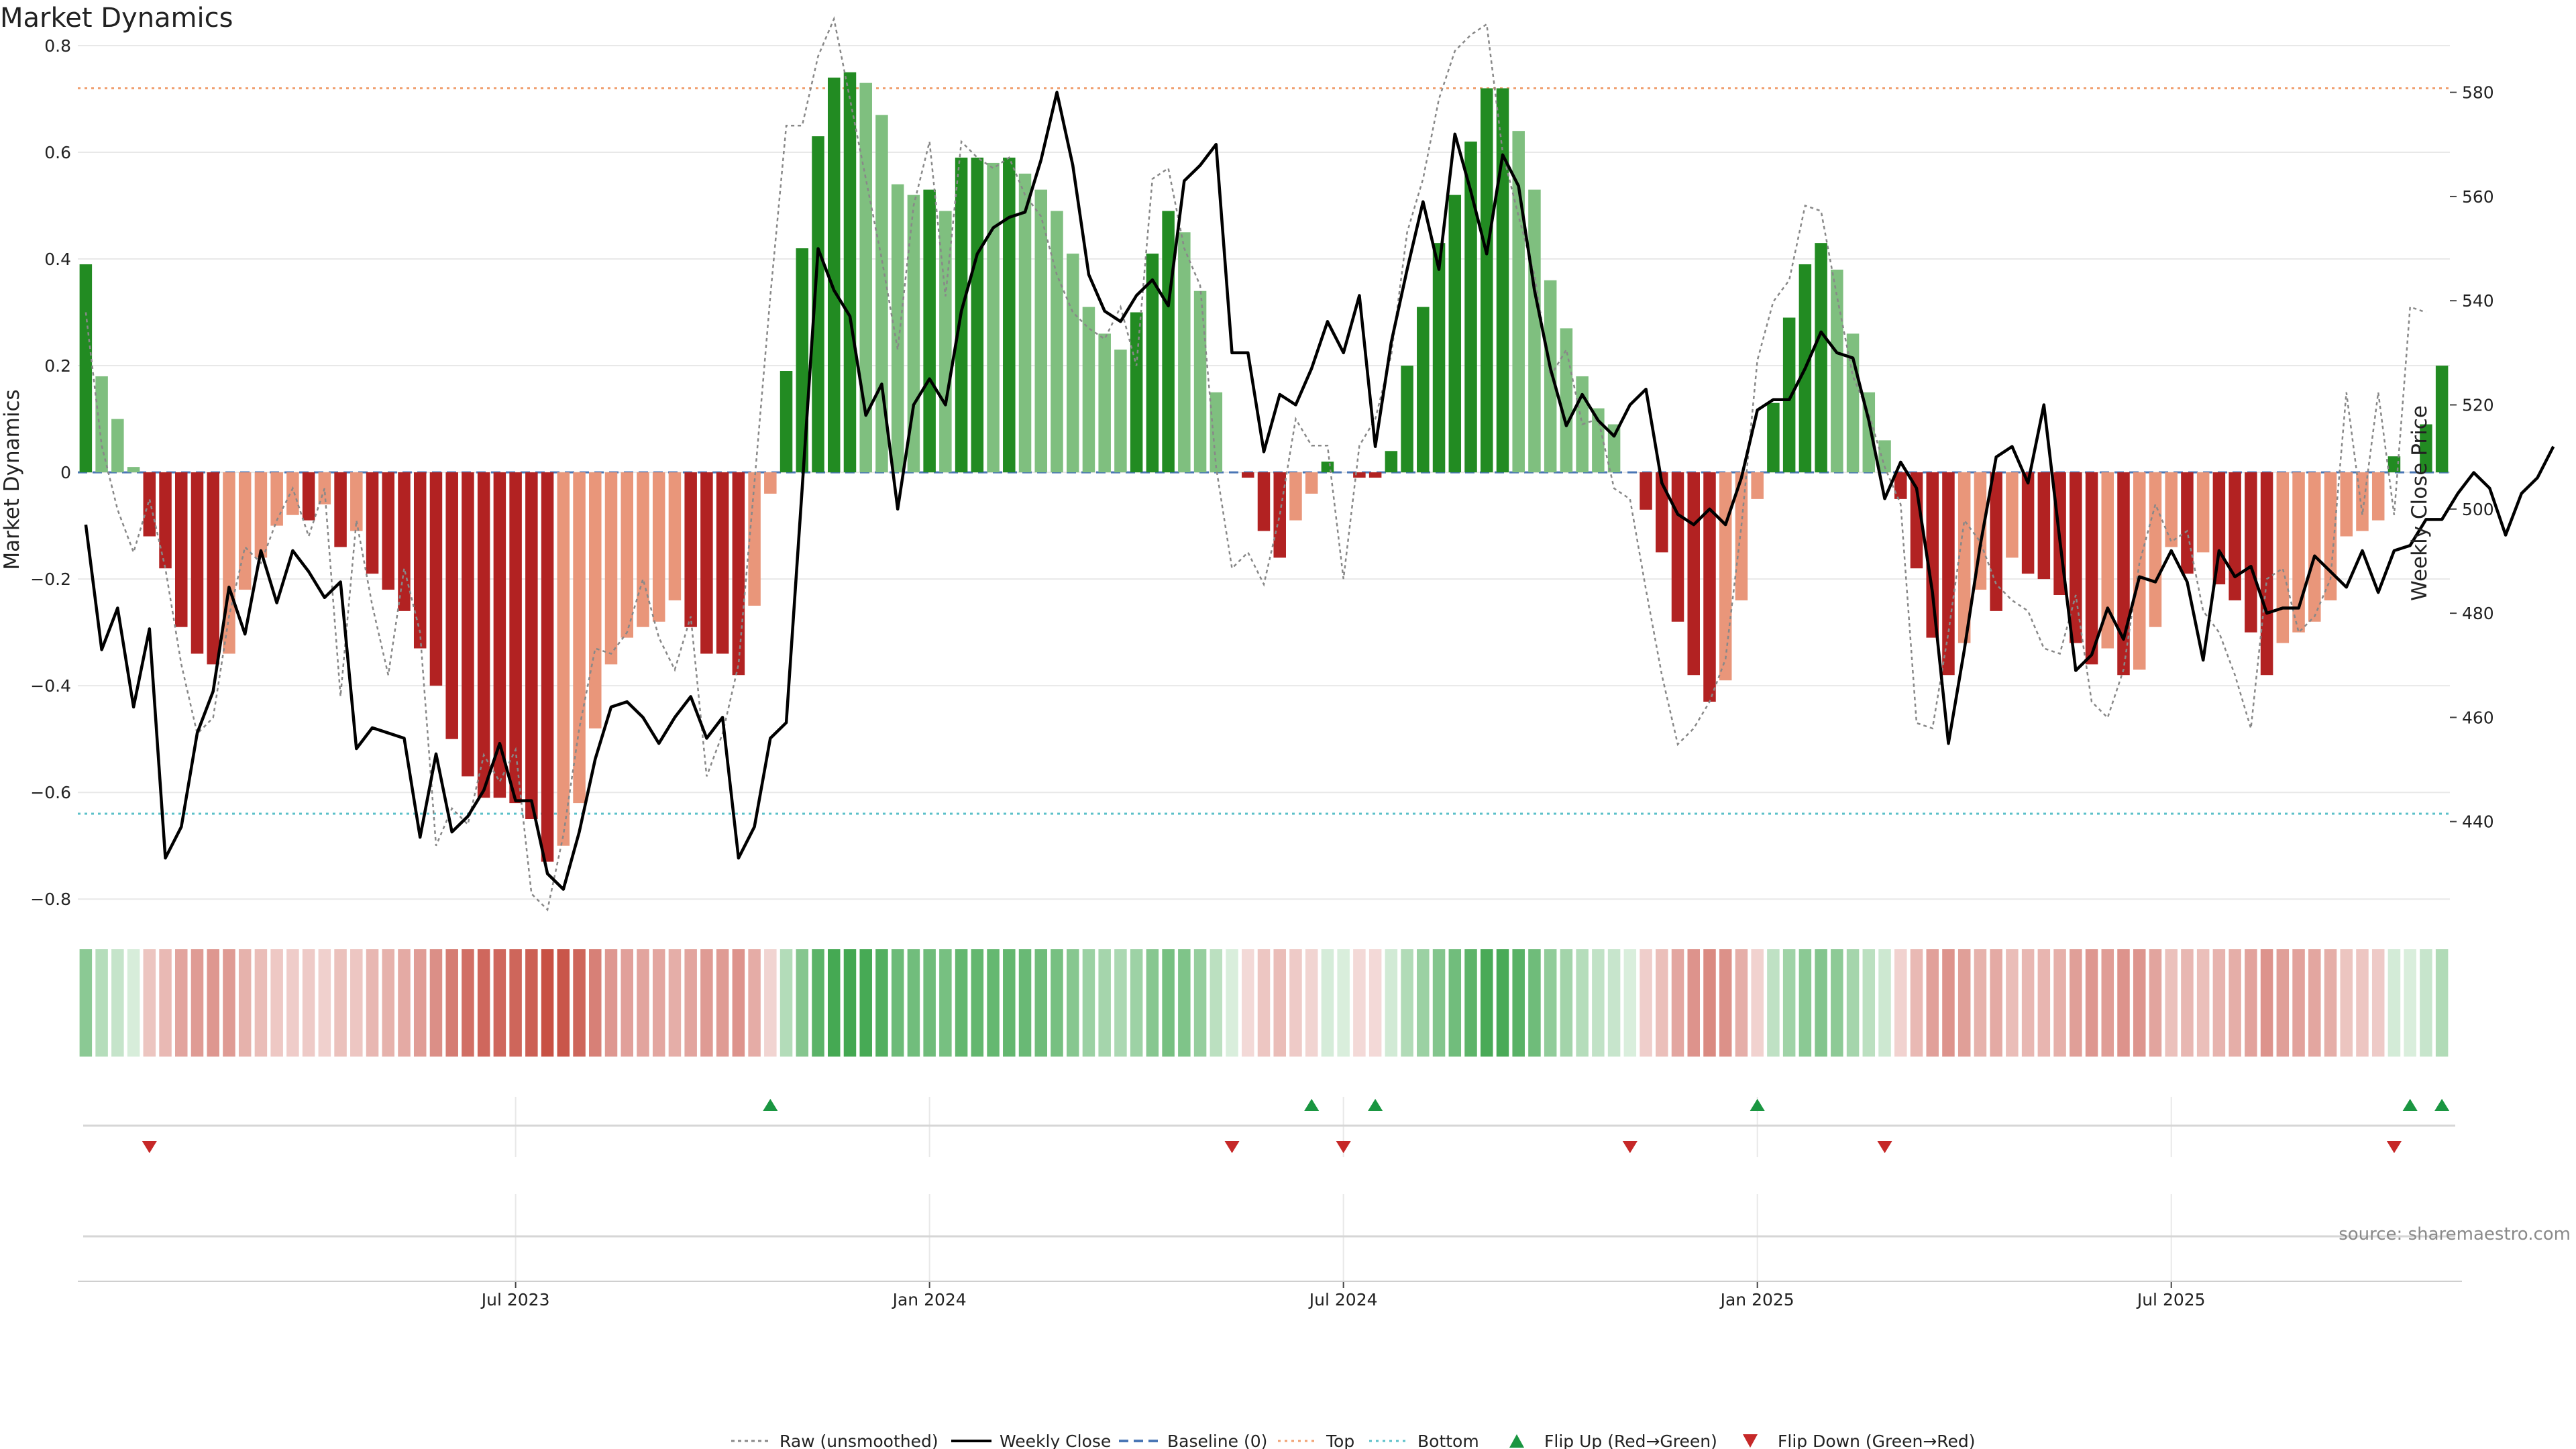 This screenshot has height=1449, width=2576. I want to click on legend-item-flip_down: Flip Down (Green→Red), so click(1859, 1440).